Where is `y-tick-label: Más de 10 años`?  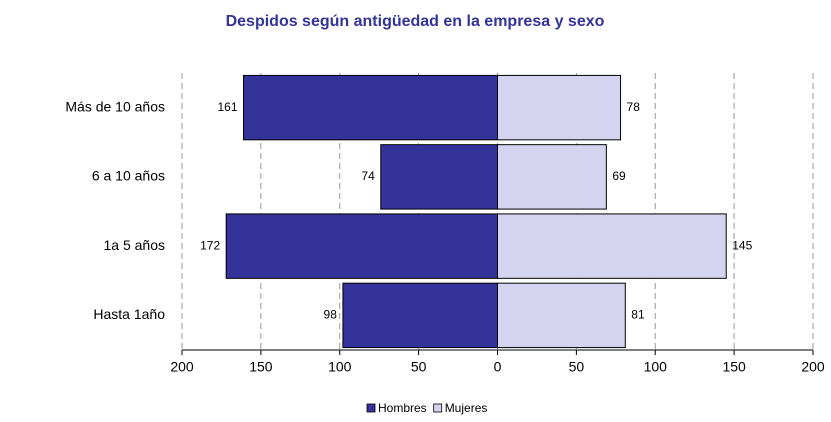
y-tick-label: Más de 10 años is located at coordinates (115, 106).